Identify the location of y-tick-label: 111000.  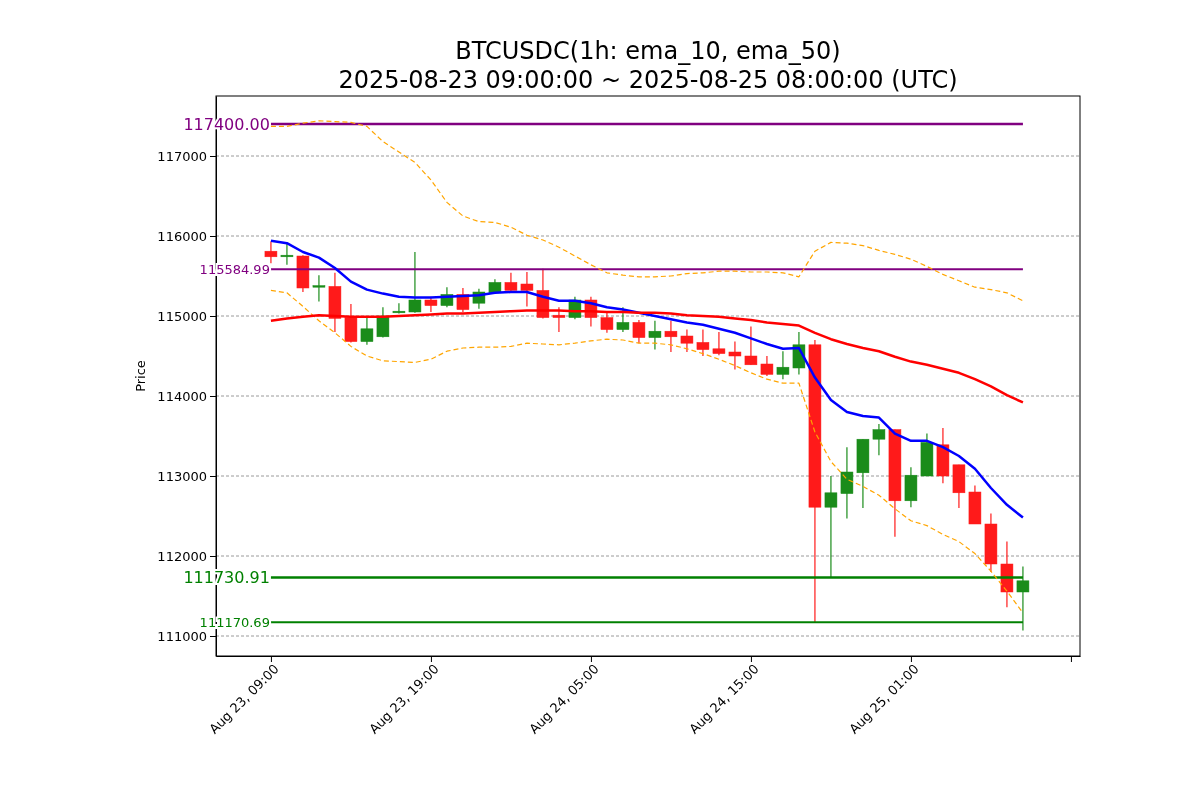
(182, 636).